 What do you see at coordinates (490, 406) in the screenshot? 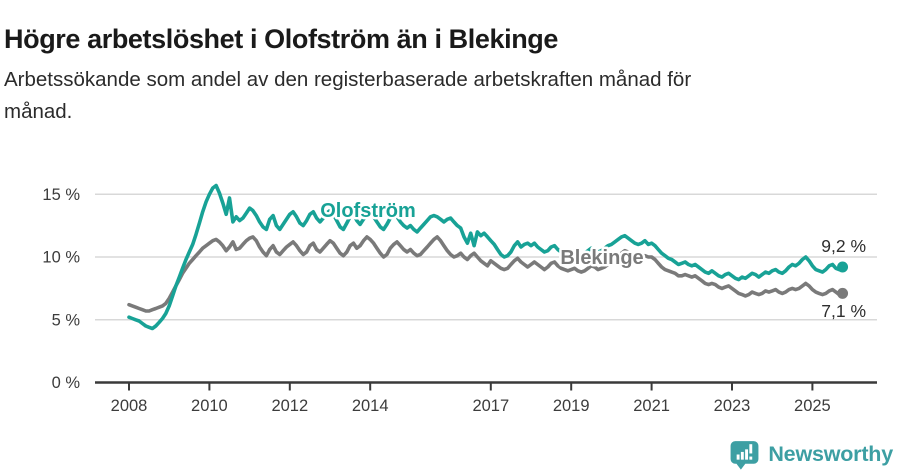
I see `x-tick-label: 2017` at bounding box center [490, 406].